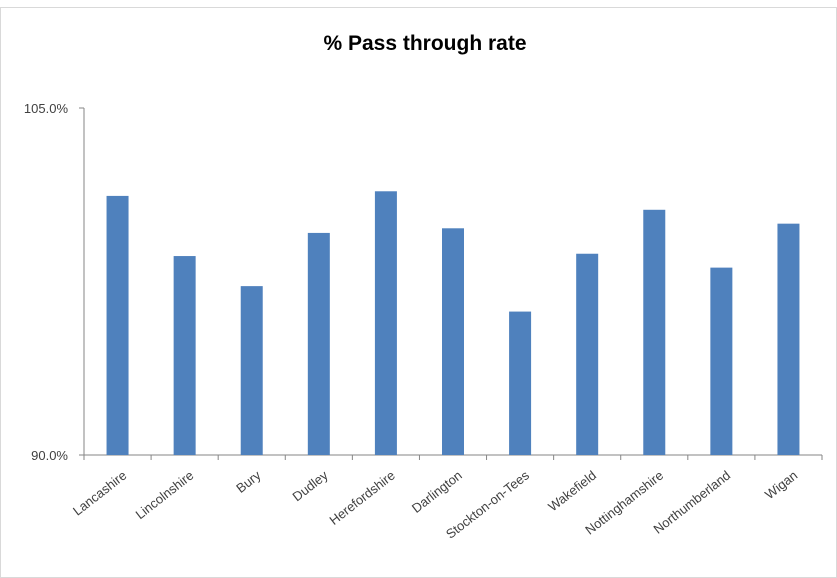  What do you see at coordinates (46, 108) in the screenshot?
I see `y-tick-label: 105.0%` at bounding box center [46, 108].